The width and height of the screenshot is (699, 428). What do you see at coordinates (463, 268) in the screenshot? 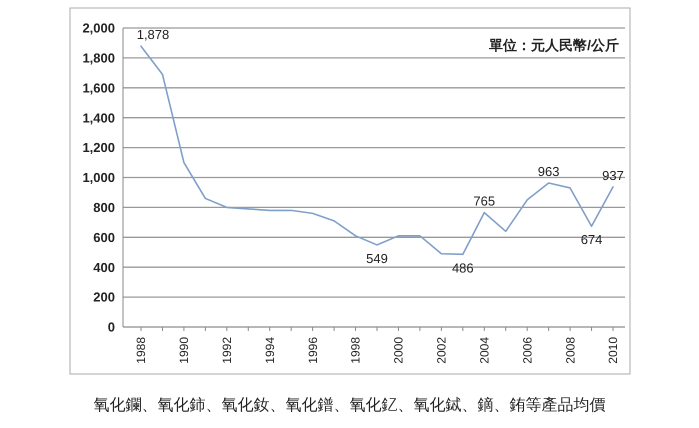
I see `data-label: 486` at bounding box center [463, 268].